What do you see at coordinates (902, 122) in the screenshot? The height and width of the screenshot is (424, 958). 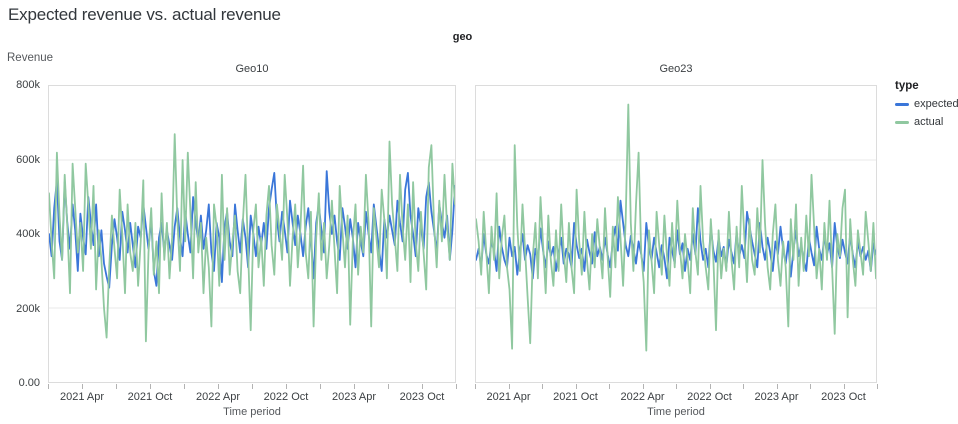 I see `actual-line-swatch-icon` at bounding box center [902, 122].